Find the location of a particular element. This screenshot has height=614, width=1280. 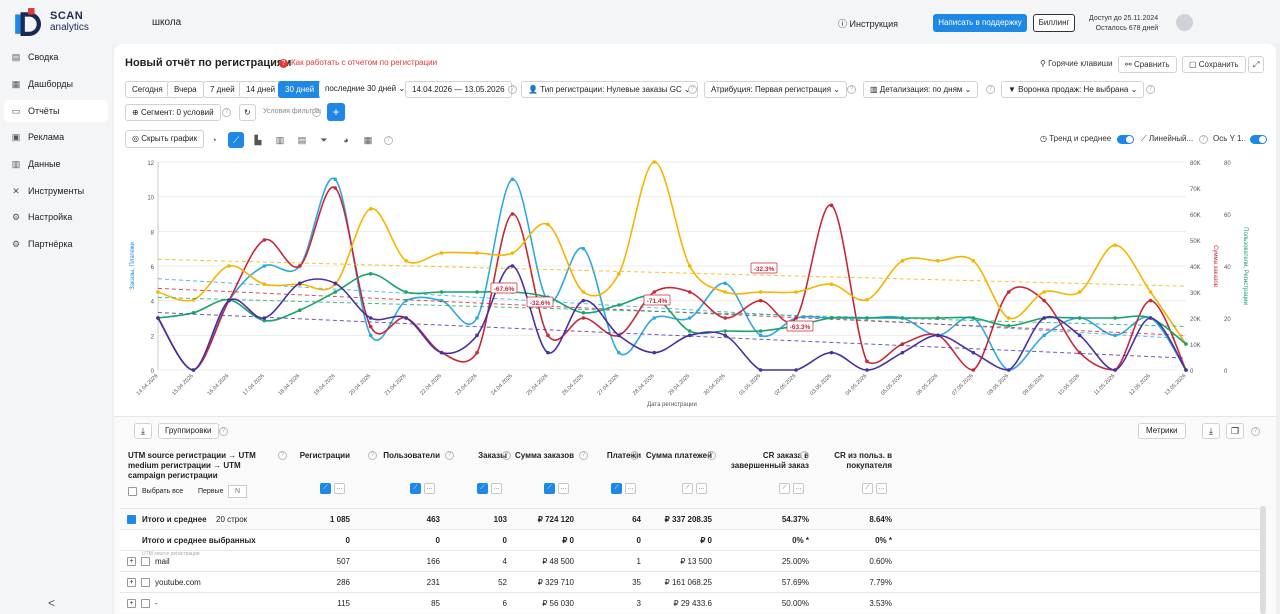

support-button: Написать в поддержку is located at coordinates (980, 23).